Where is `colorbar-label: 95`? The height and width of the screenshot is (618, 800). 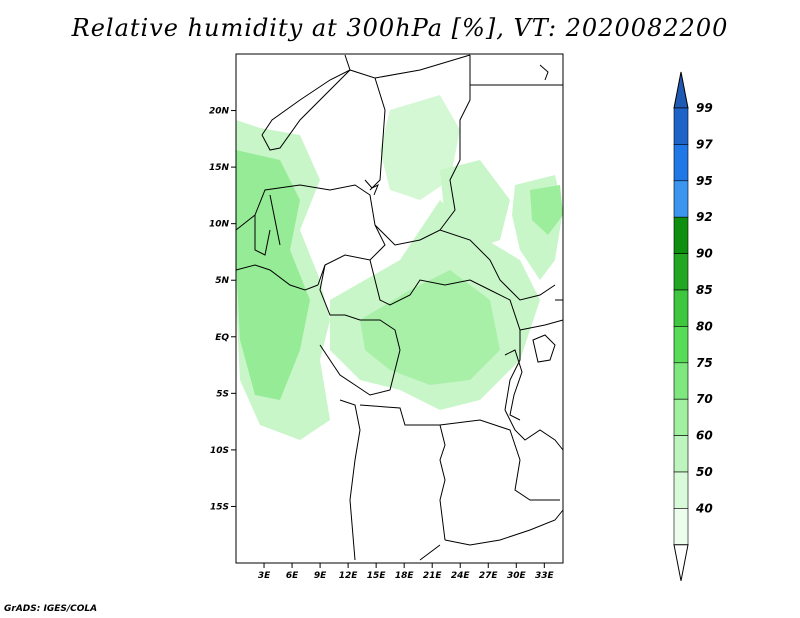
colorbar-label: 95 is located at coordinates (704, 181).